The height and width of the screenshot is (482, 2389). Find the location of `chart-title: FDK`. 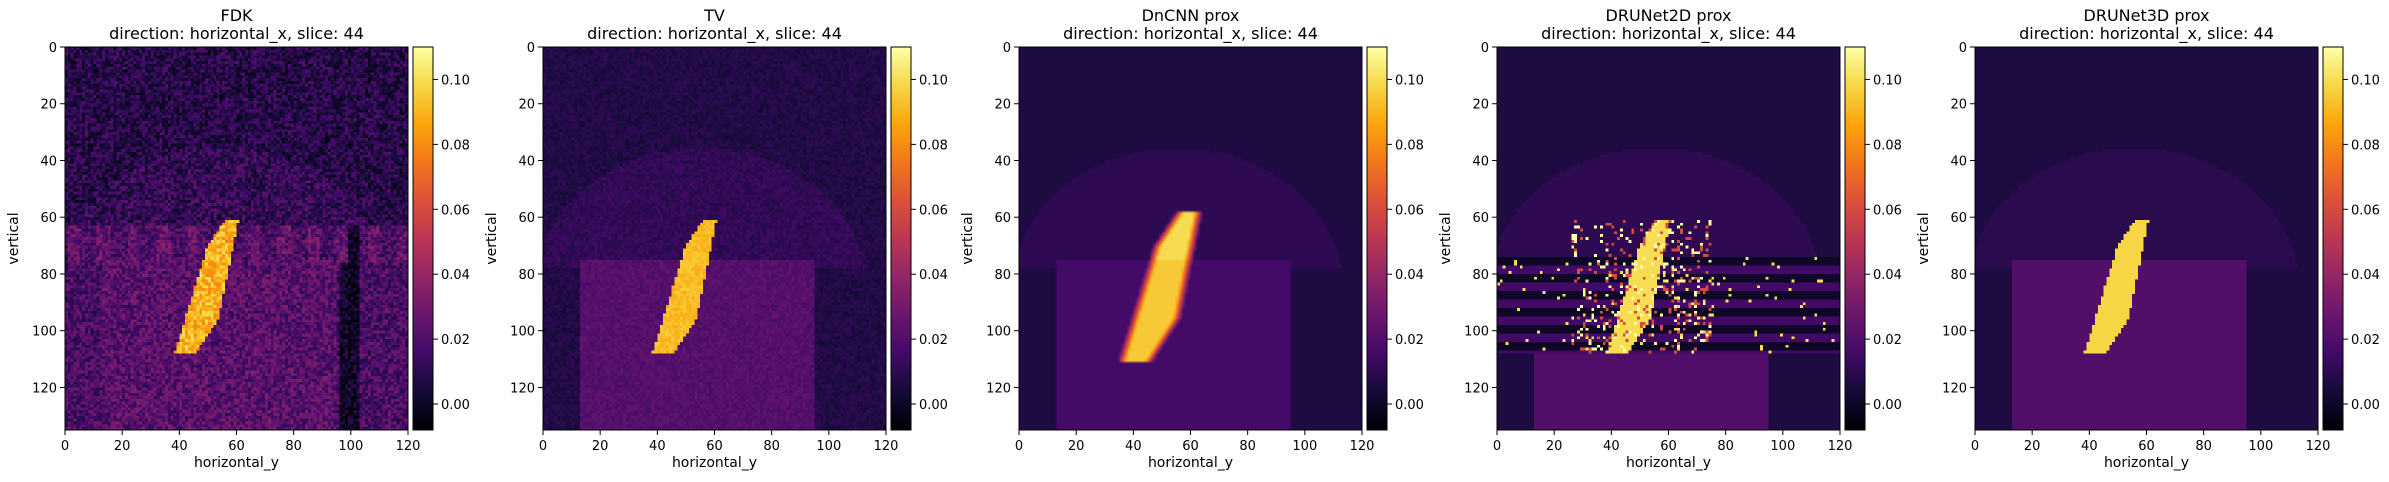

chart-title: FDK is located at coordinates (236, 15).